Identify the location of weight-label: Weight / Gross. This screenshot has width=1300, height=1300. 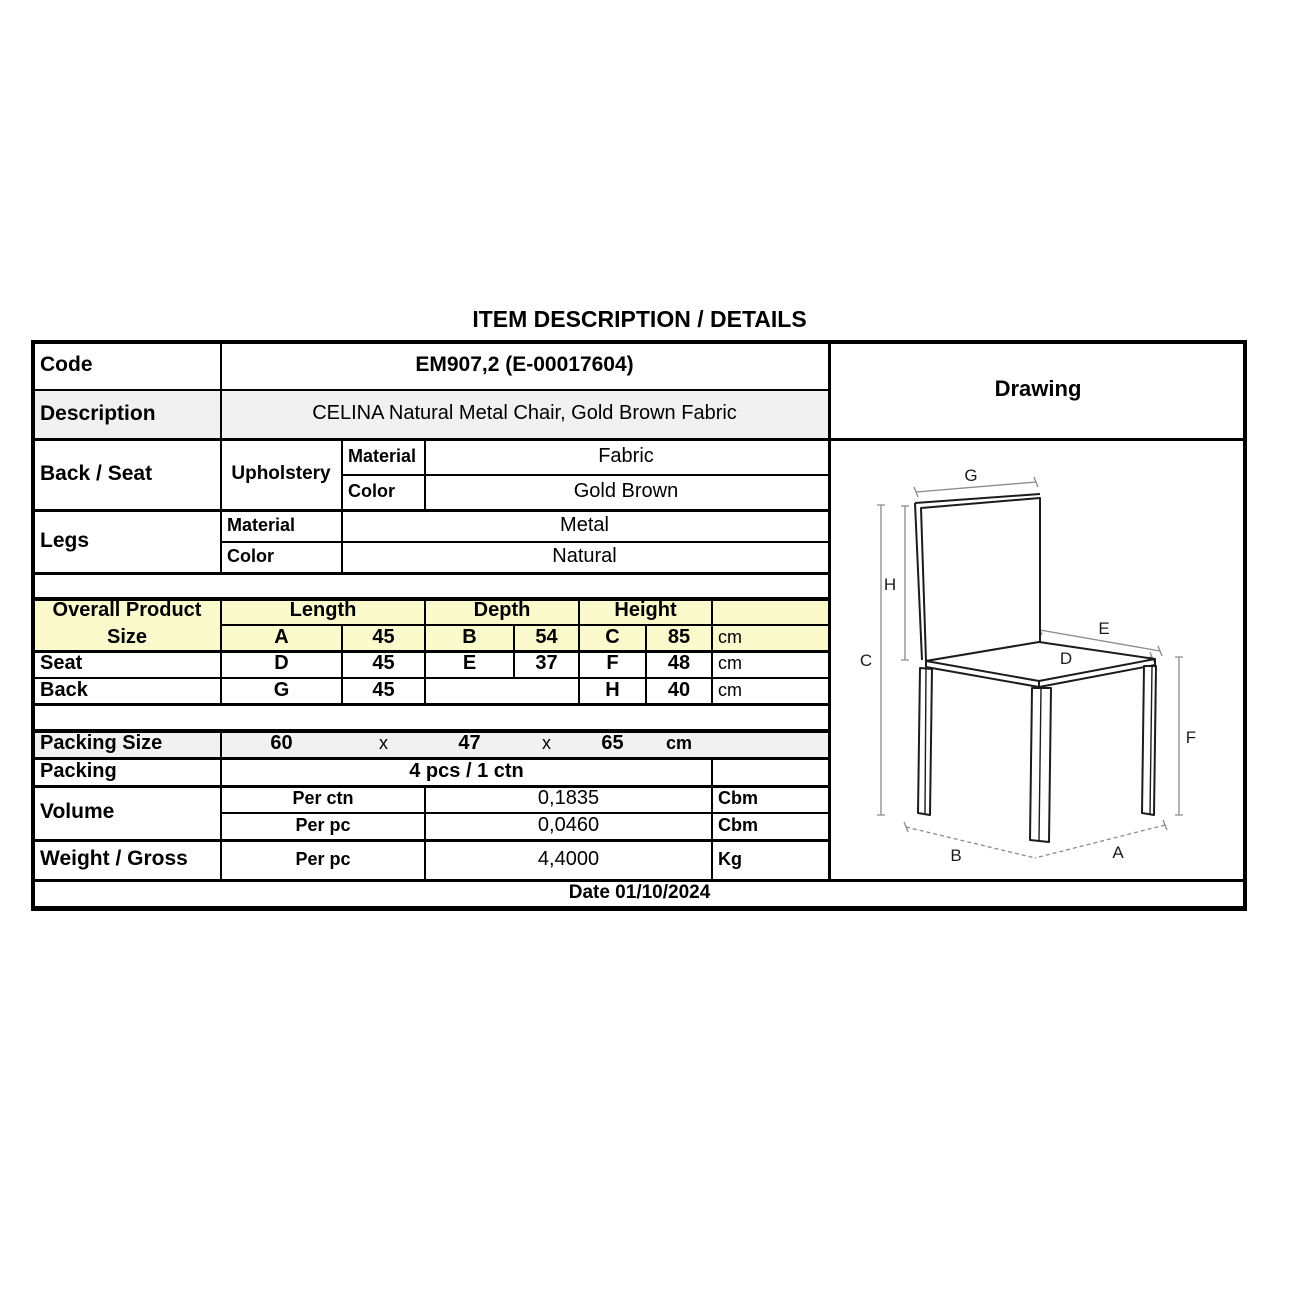
(114, 858).